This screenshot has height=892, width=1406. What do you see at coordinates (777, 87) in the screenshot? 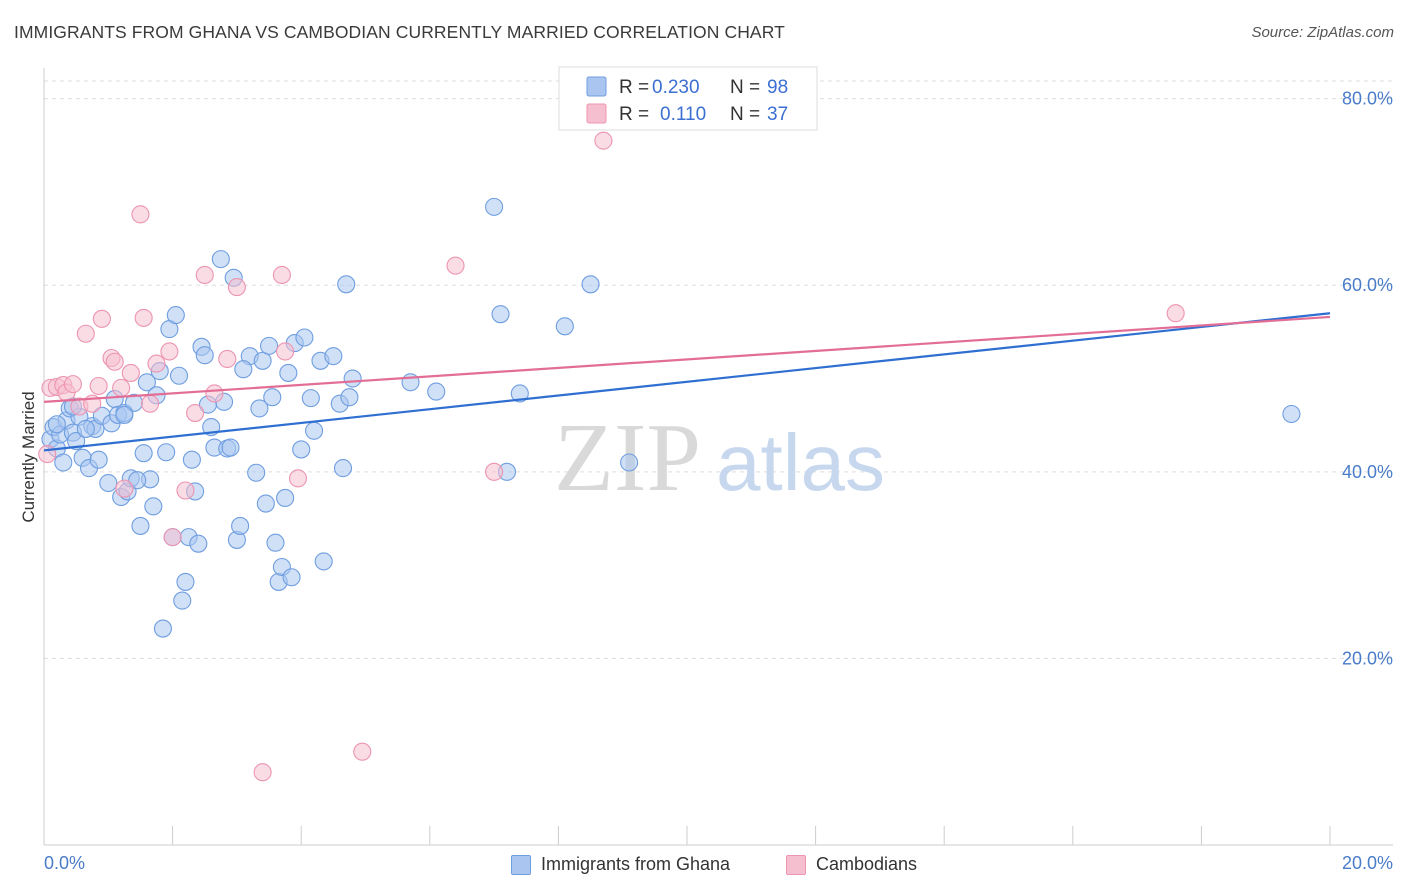
I see `legend-n-value-ghana: 98` at bounding box center [777, 87].